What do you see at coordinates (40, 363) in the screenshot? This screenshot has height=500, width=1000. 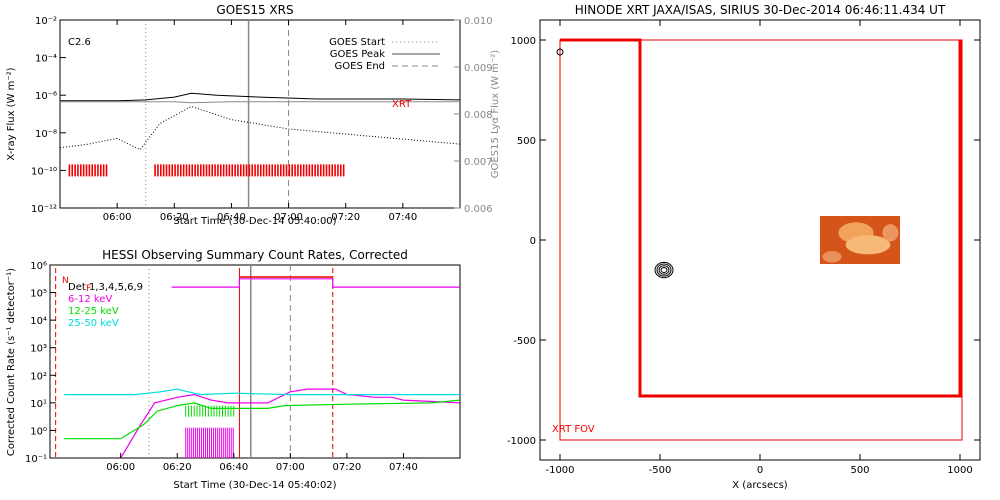 I see `hessi-y-ticks: 10⁶ 10⁵ 10⁴ 10³ 10² 10¹ 10⁰ 10⁻¹` at bounding box center [40, 363].